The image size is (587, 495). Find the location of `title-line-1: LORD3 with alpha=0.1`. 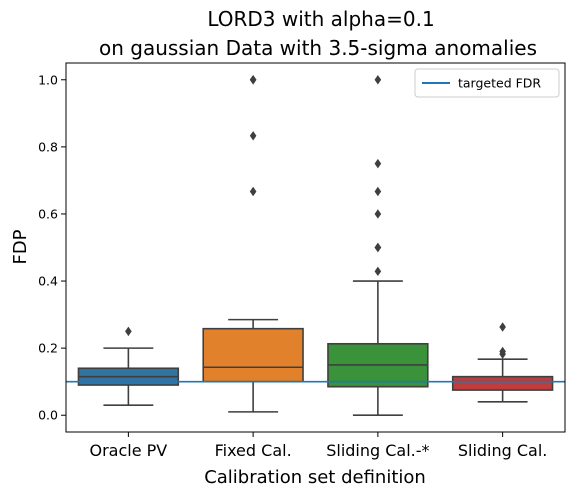

title-line-1: LORD3 with alpha=0.1 is located at coordinates (320, 19).